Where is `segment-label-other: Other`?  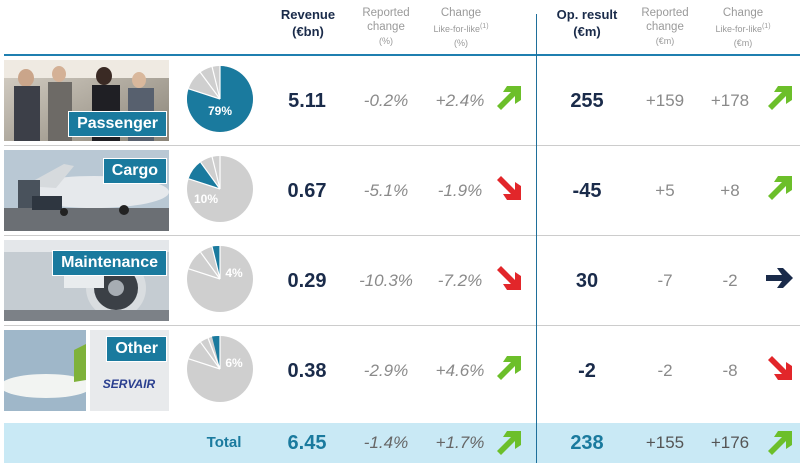
segment-label-other: Other is located at coordinates (136, 349).